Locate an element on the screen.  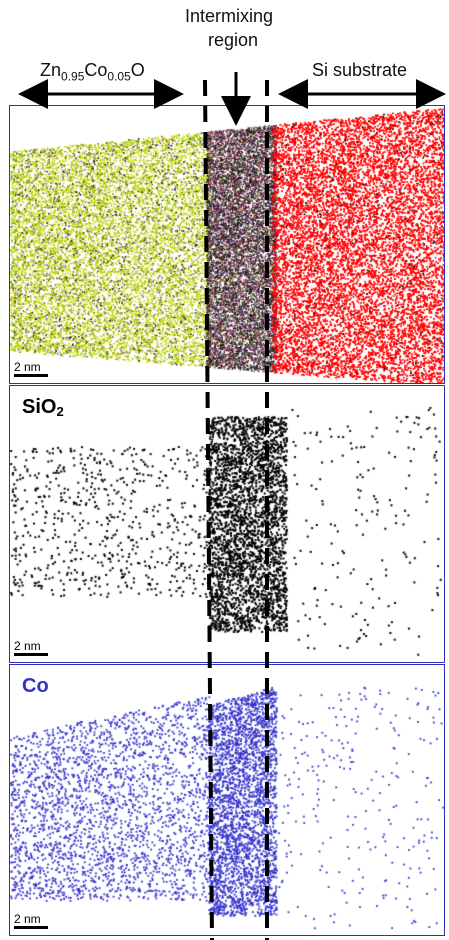
zno-label: Zn0.95Co0.05O is located at coordinates (92, 72).